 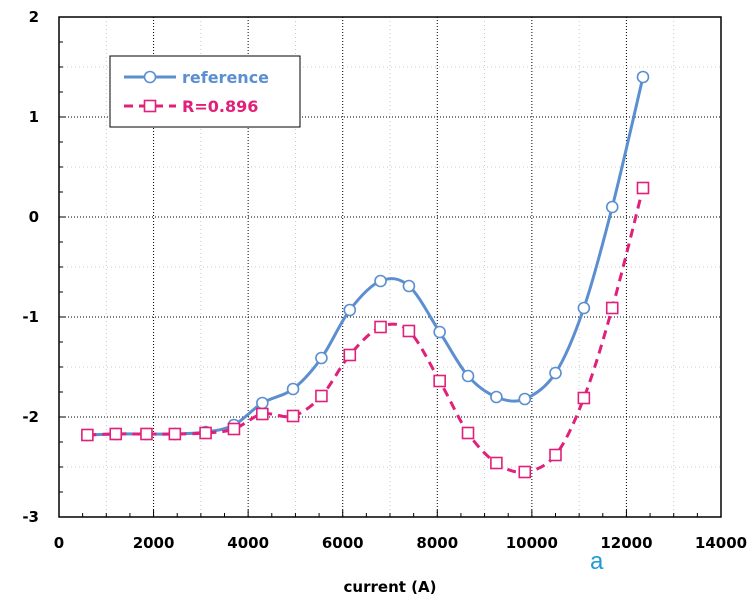 What do you see at coordinates (532, 543) in the screenshot?
I see `x-tick-label: 10000` at bounding box center [532, 543].